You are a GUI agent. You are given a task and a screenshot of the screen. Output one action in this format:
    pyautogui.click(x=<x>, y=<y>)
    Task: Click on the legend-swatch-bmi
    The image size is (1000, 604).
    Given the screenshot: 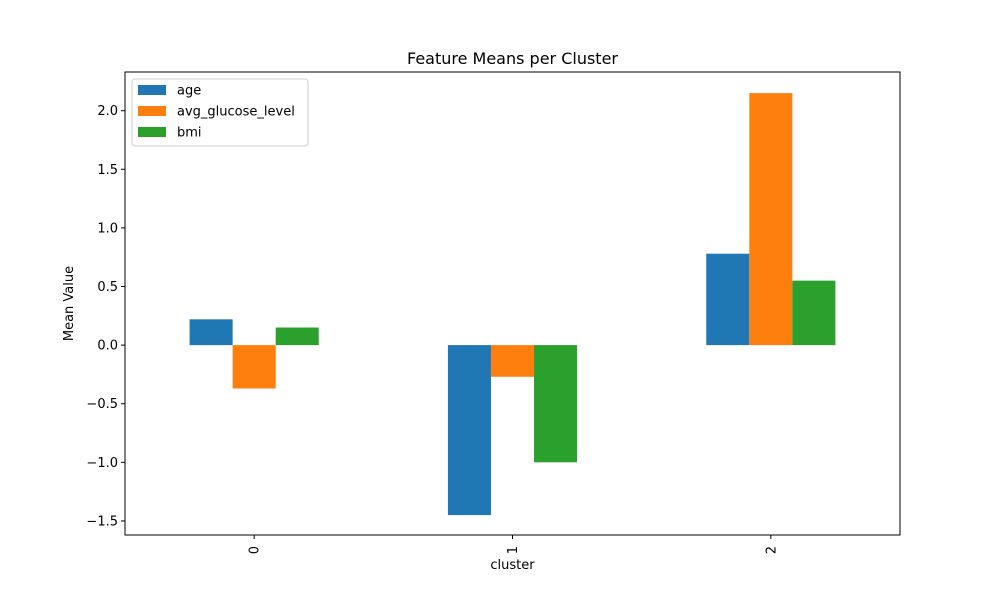 What is the action you would take?
    pyautogui.click(x=152, y=132)
    